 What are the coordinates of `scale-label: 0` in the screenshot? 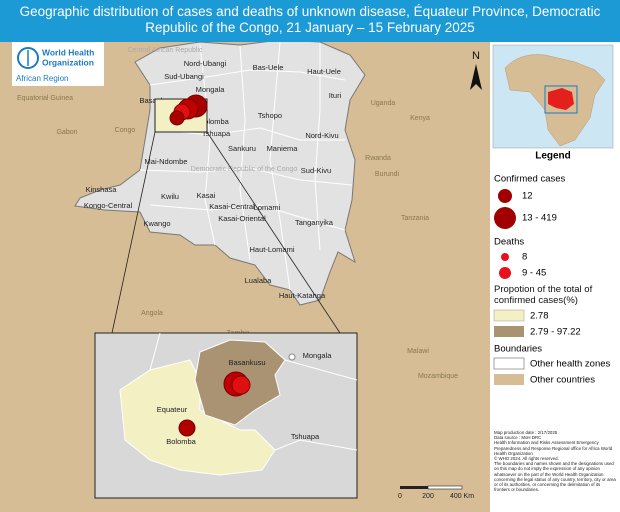 It's located at (400, 496).